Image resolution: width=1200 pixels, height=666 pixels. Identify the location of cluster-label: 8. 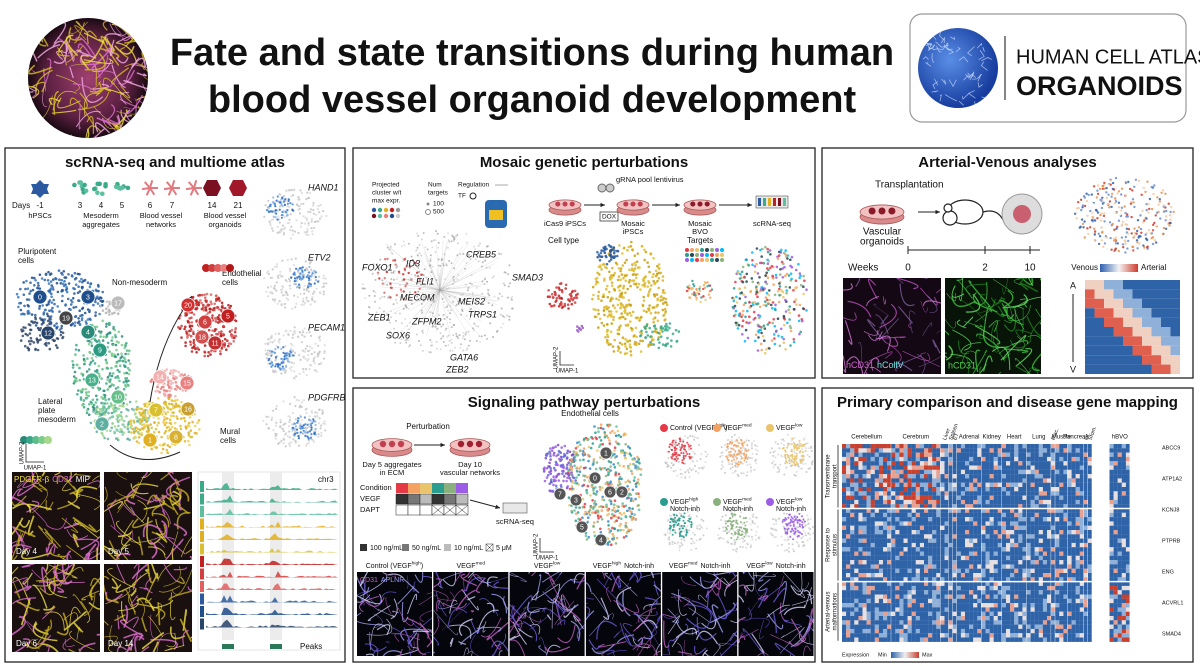
(176, 437).